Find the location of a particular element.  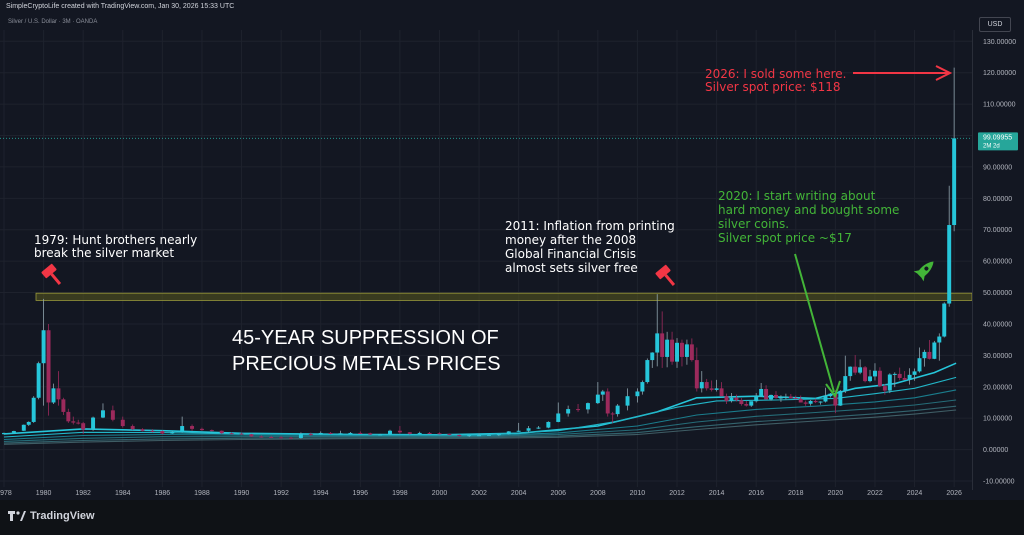

annotation-2020-line-2: hard money and bought some is located at coordinates (808, 210).